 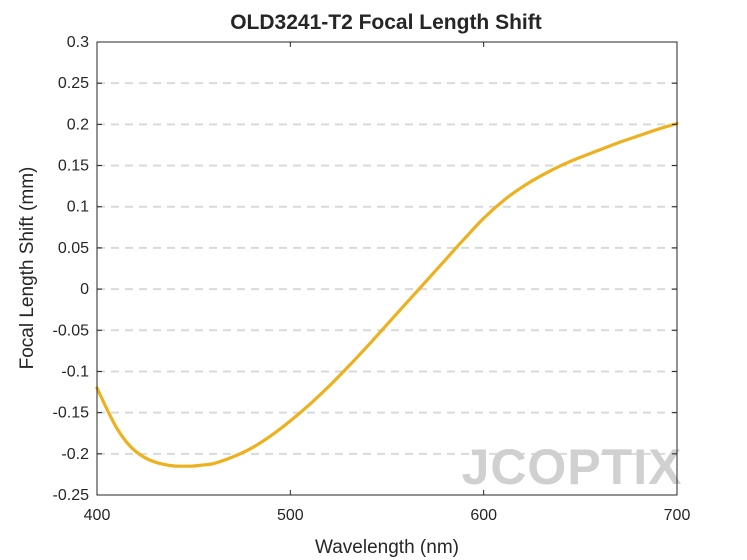 What do you see at coordinates (71, 330) in the screenshot?
I see `y-tick-label: -0.05` at bounding box center [71, 330].